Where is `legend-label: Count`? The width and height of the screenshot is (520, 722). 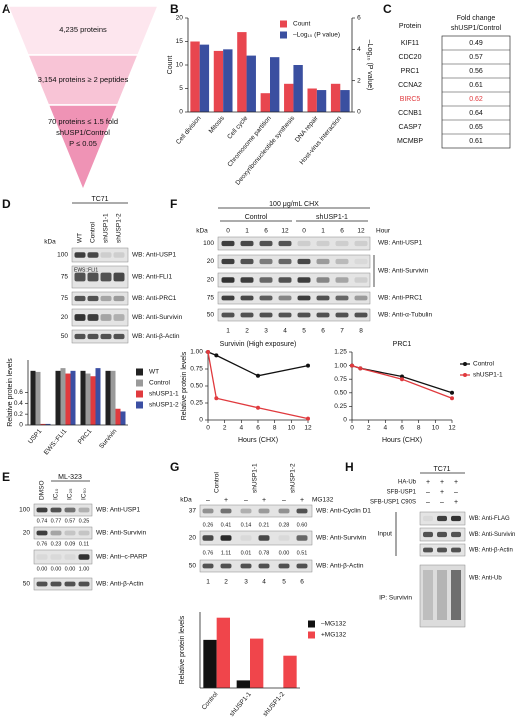 legend-label: Count is located at coordinates (302, 24).